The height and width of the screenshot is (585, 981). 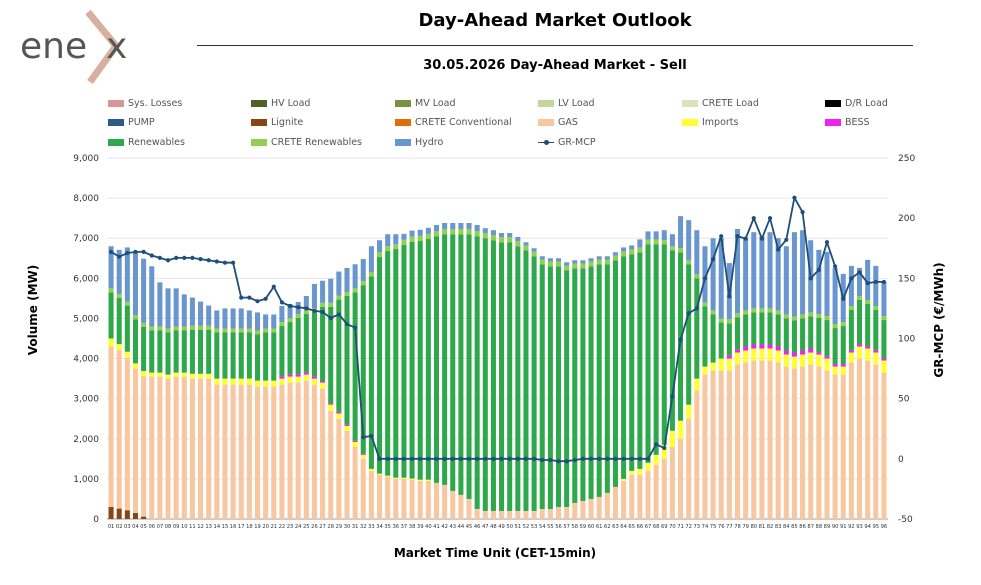 What do you see at coordinates (436, 527) in the screenshot?
I see `x-tick-label: 41` at bounding box center [436, 527].